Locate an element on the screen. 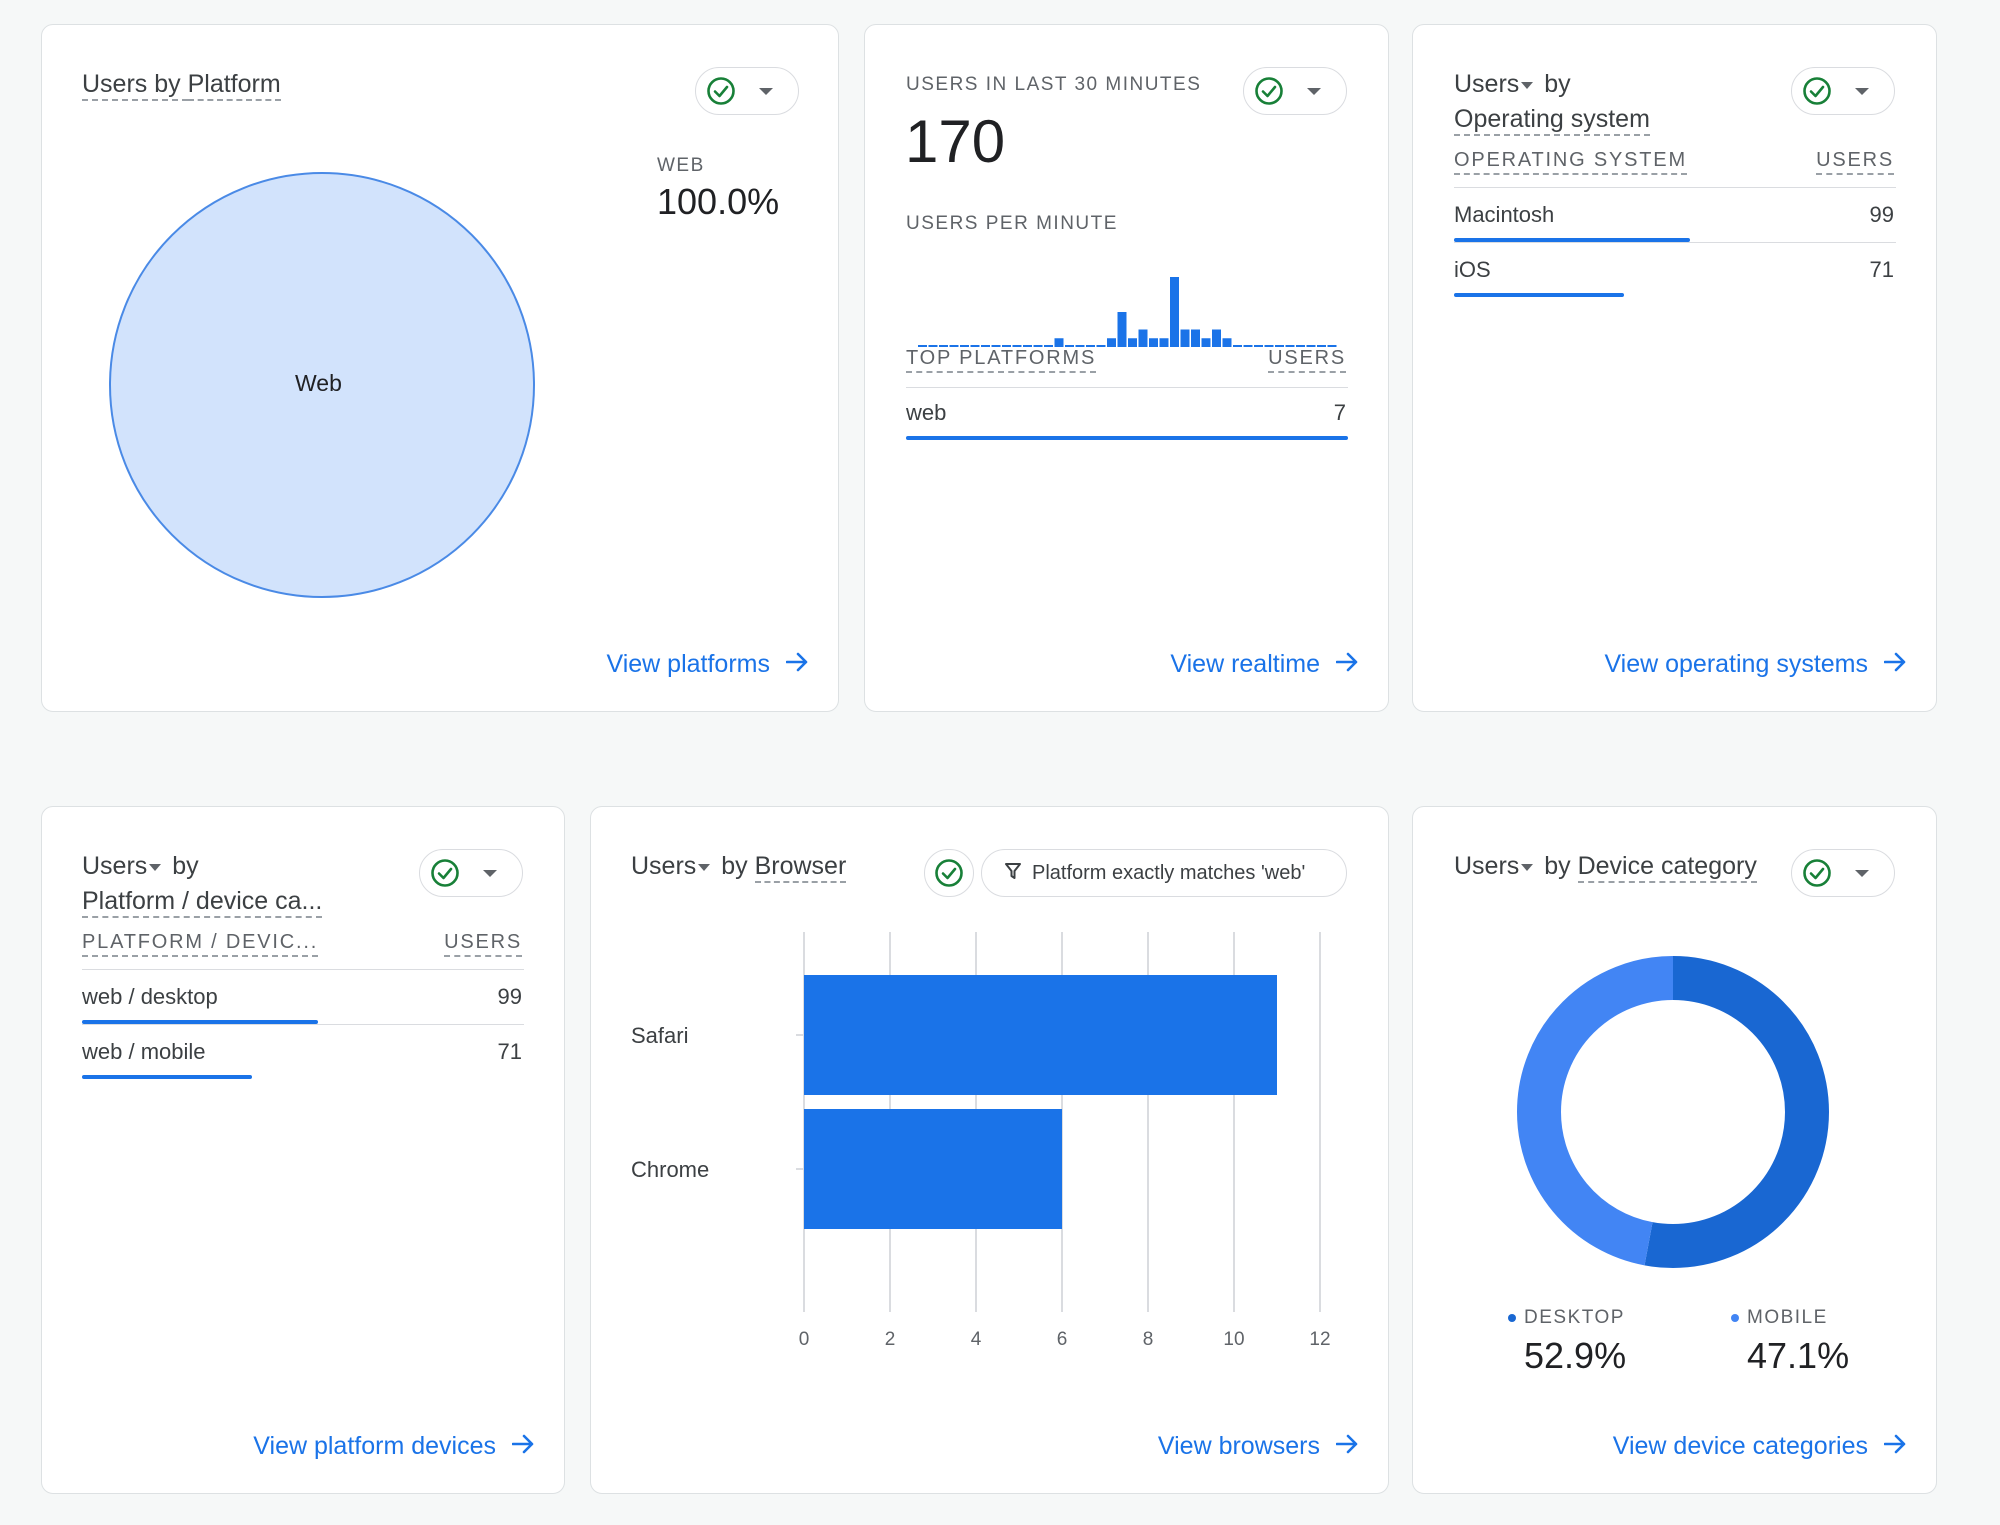 Image resolution: width=2000 pixels, height=1525 pixels. title-prefix: Users by is located at coordinates (135, 85).